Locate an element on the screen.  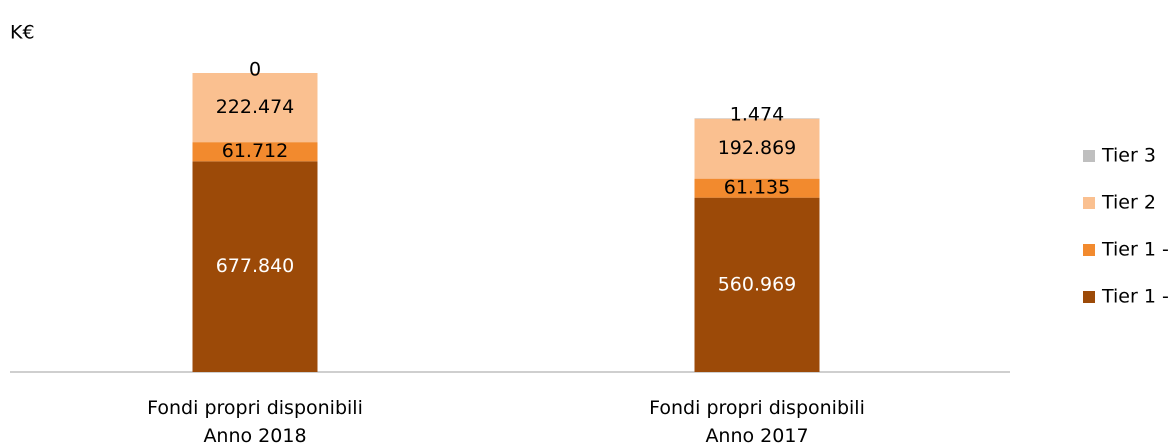
value-label: 192.869 is located at coordinates (757, 148).